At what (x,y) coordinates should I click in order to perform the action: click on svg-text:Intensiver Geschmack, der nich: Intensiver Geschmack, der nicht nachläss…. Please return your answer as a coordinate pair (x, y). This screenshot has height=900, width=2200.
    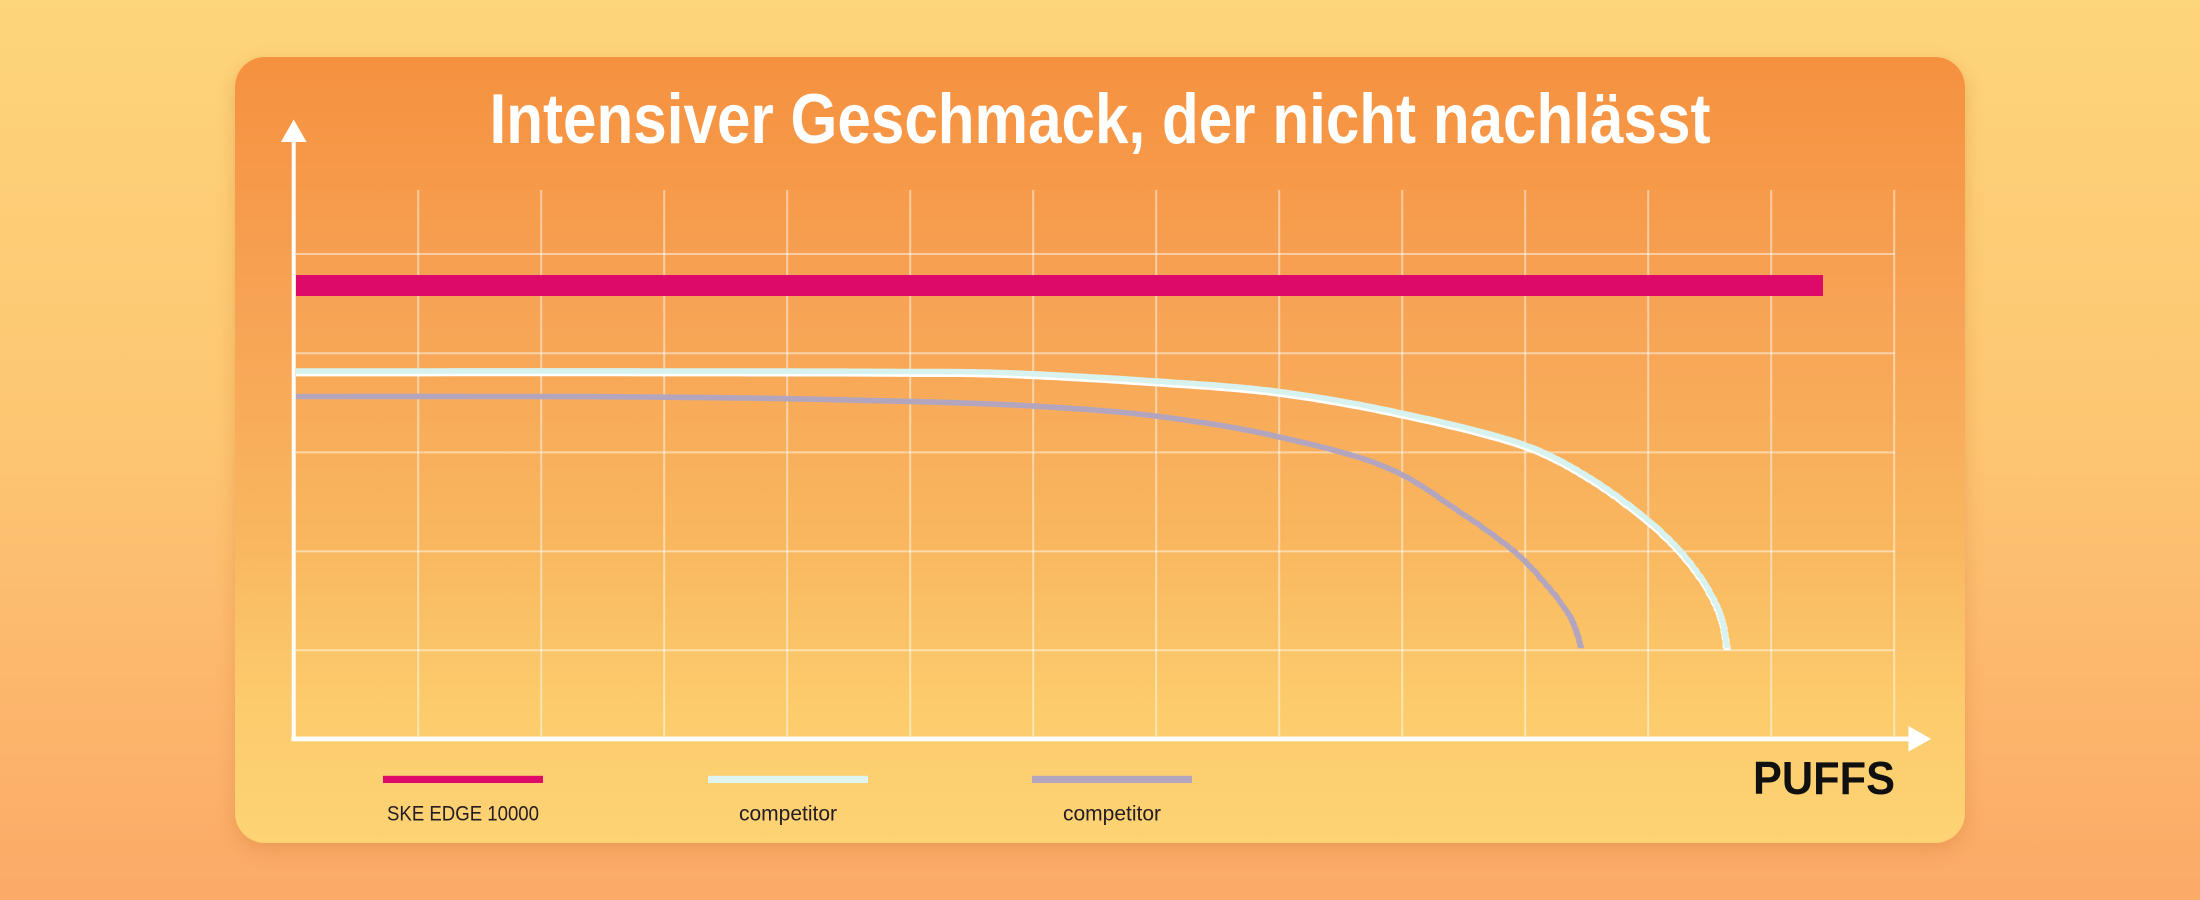
    Looking at the image, I should click on (1100, 118).